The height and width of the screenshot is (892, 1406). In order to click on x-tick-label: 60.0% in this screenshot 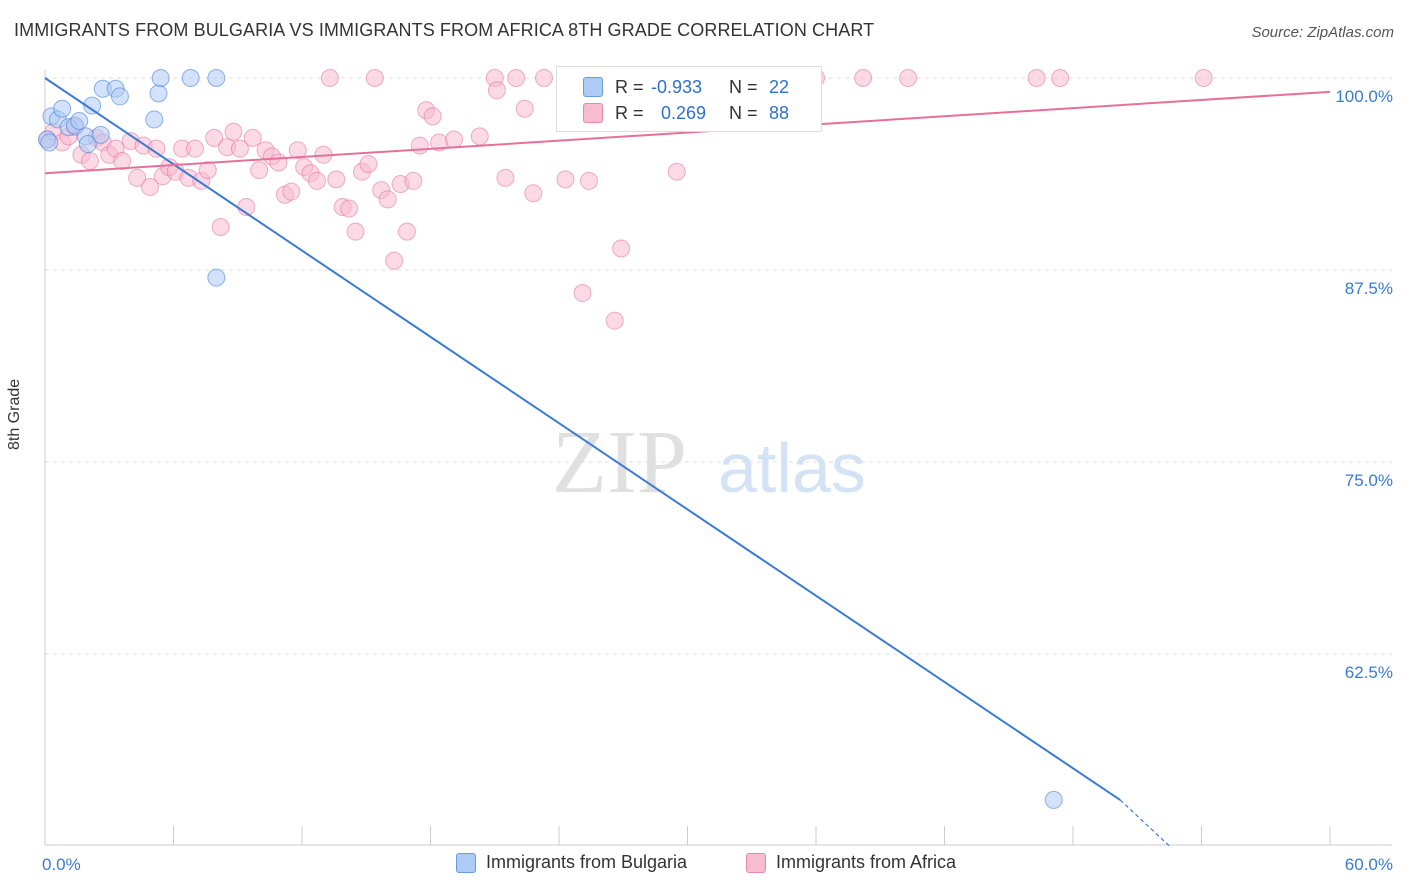, I will do `click(1369, 864)`.